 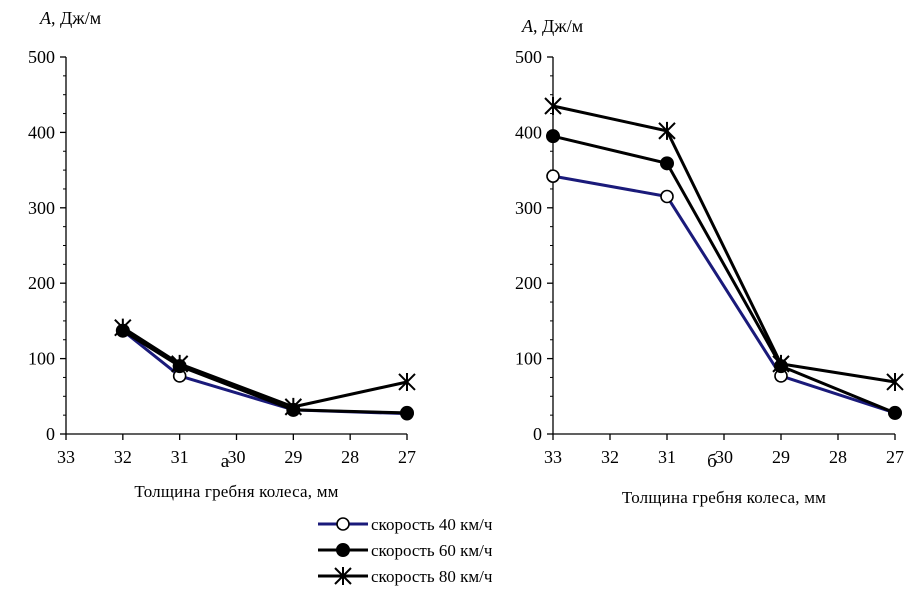 What do you see at coordinates (225, 461) in the screenshot?
I see `panel-label: а` at bounding box center [225, 461].